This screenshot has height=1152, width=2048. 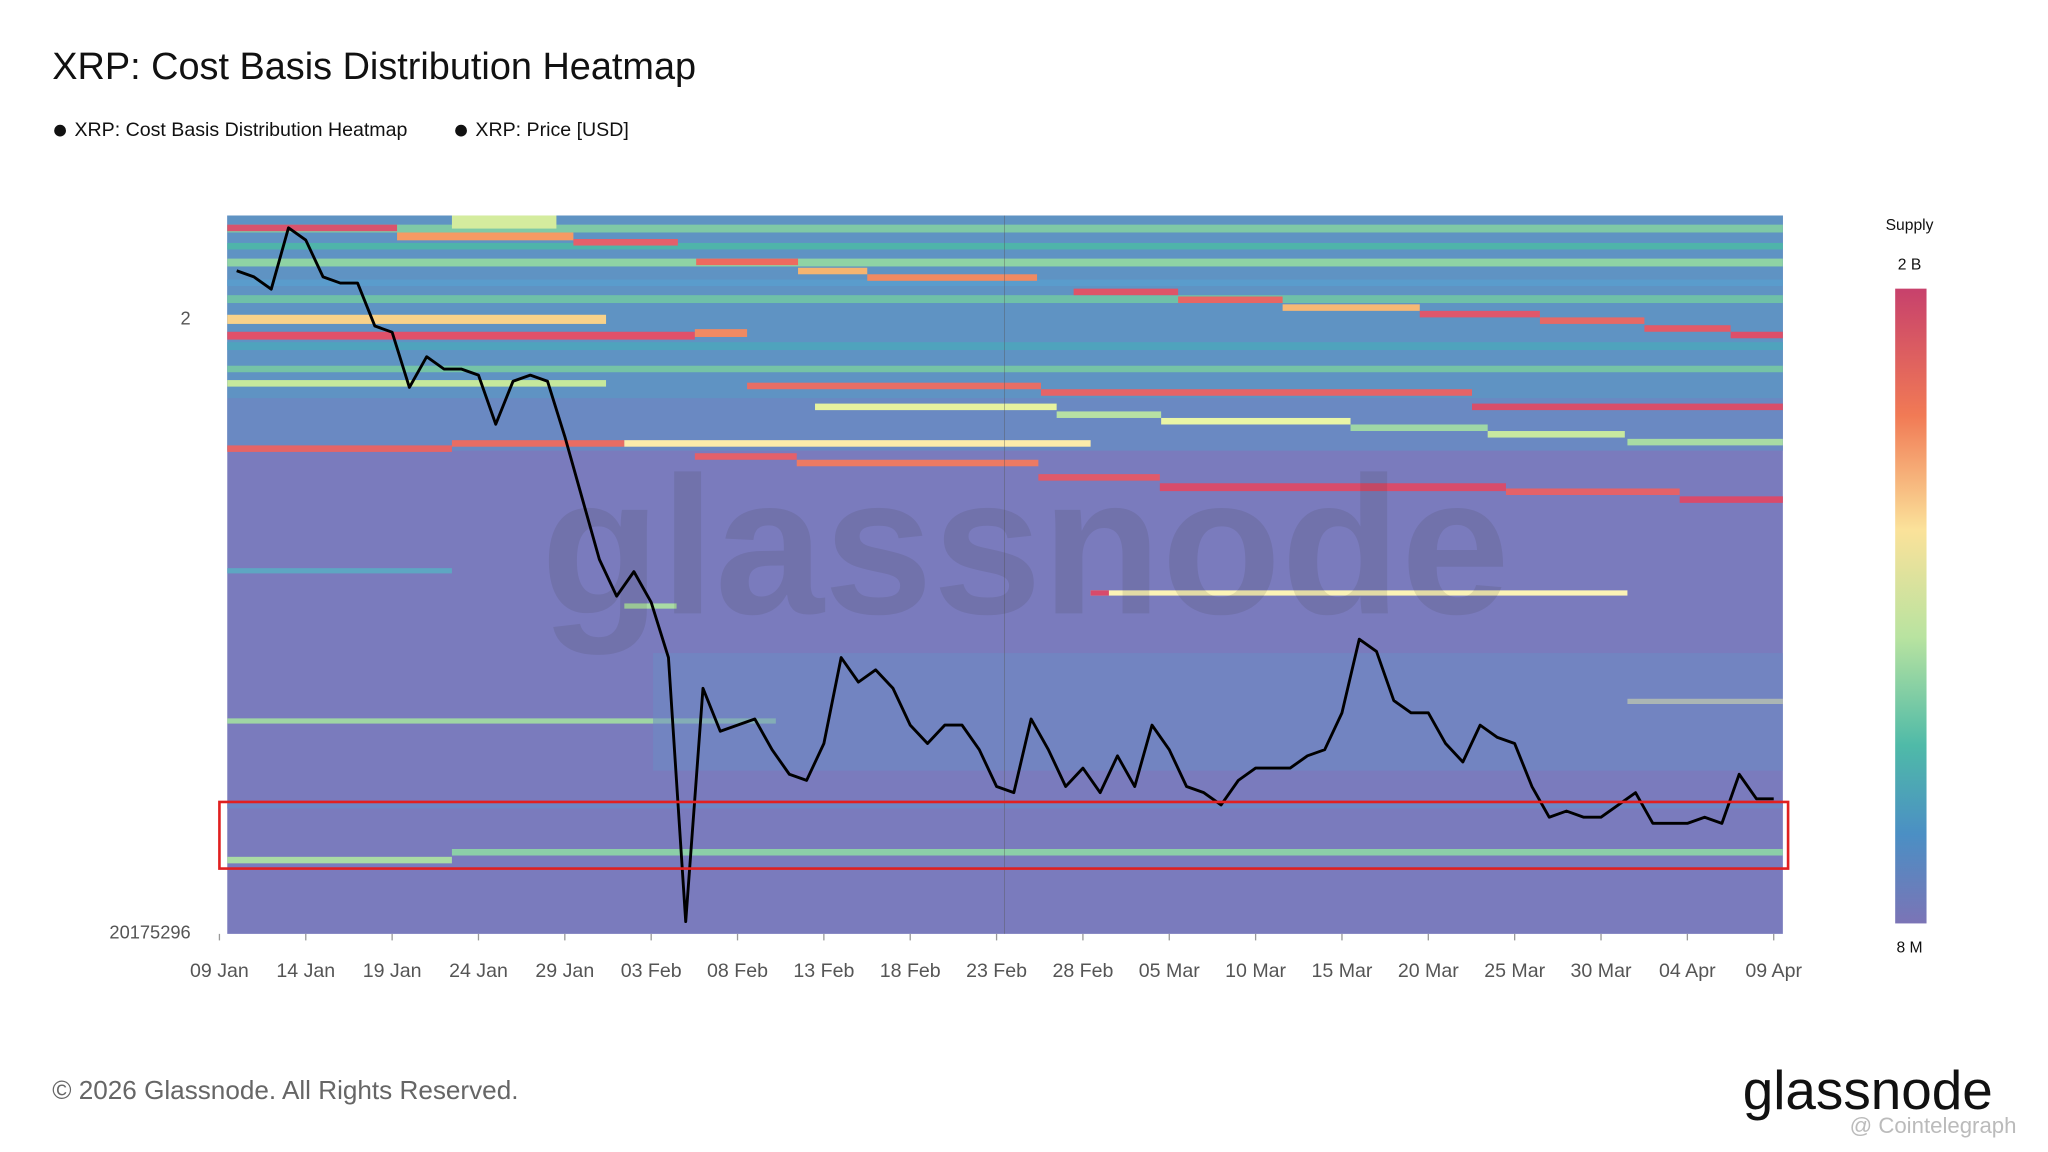 What do you see at coordinates (1004, 835) in the screenshot?
I see `highlight-box` at bounding box center [1004, 835].